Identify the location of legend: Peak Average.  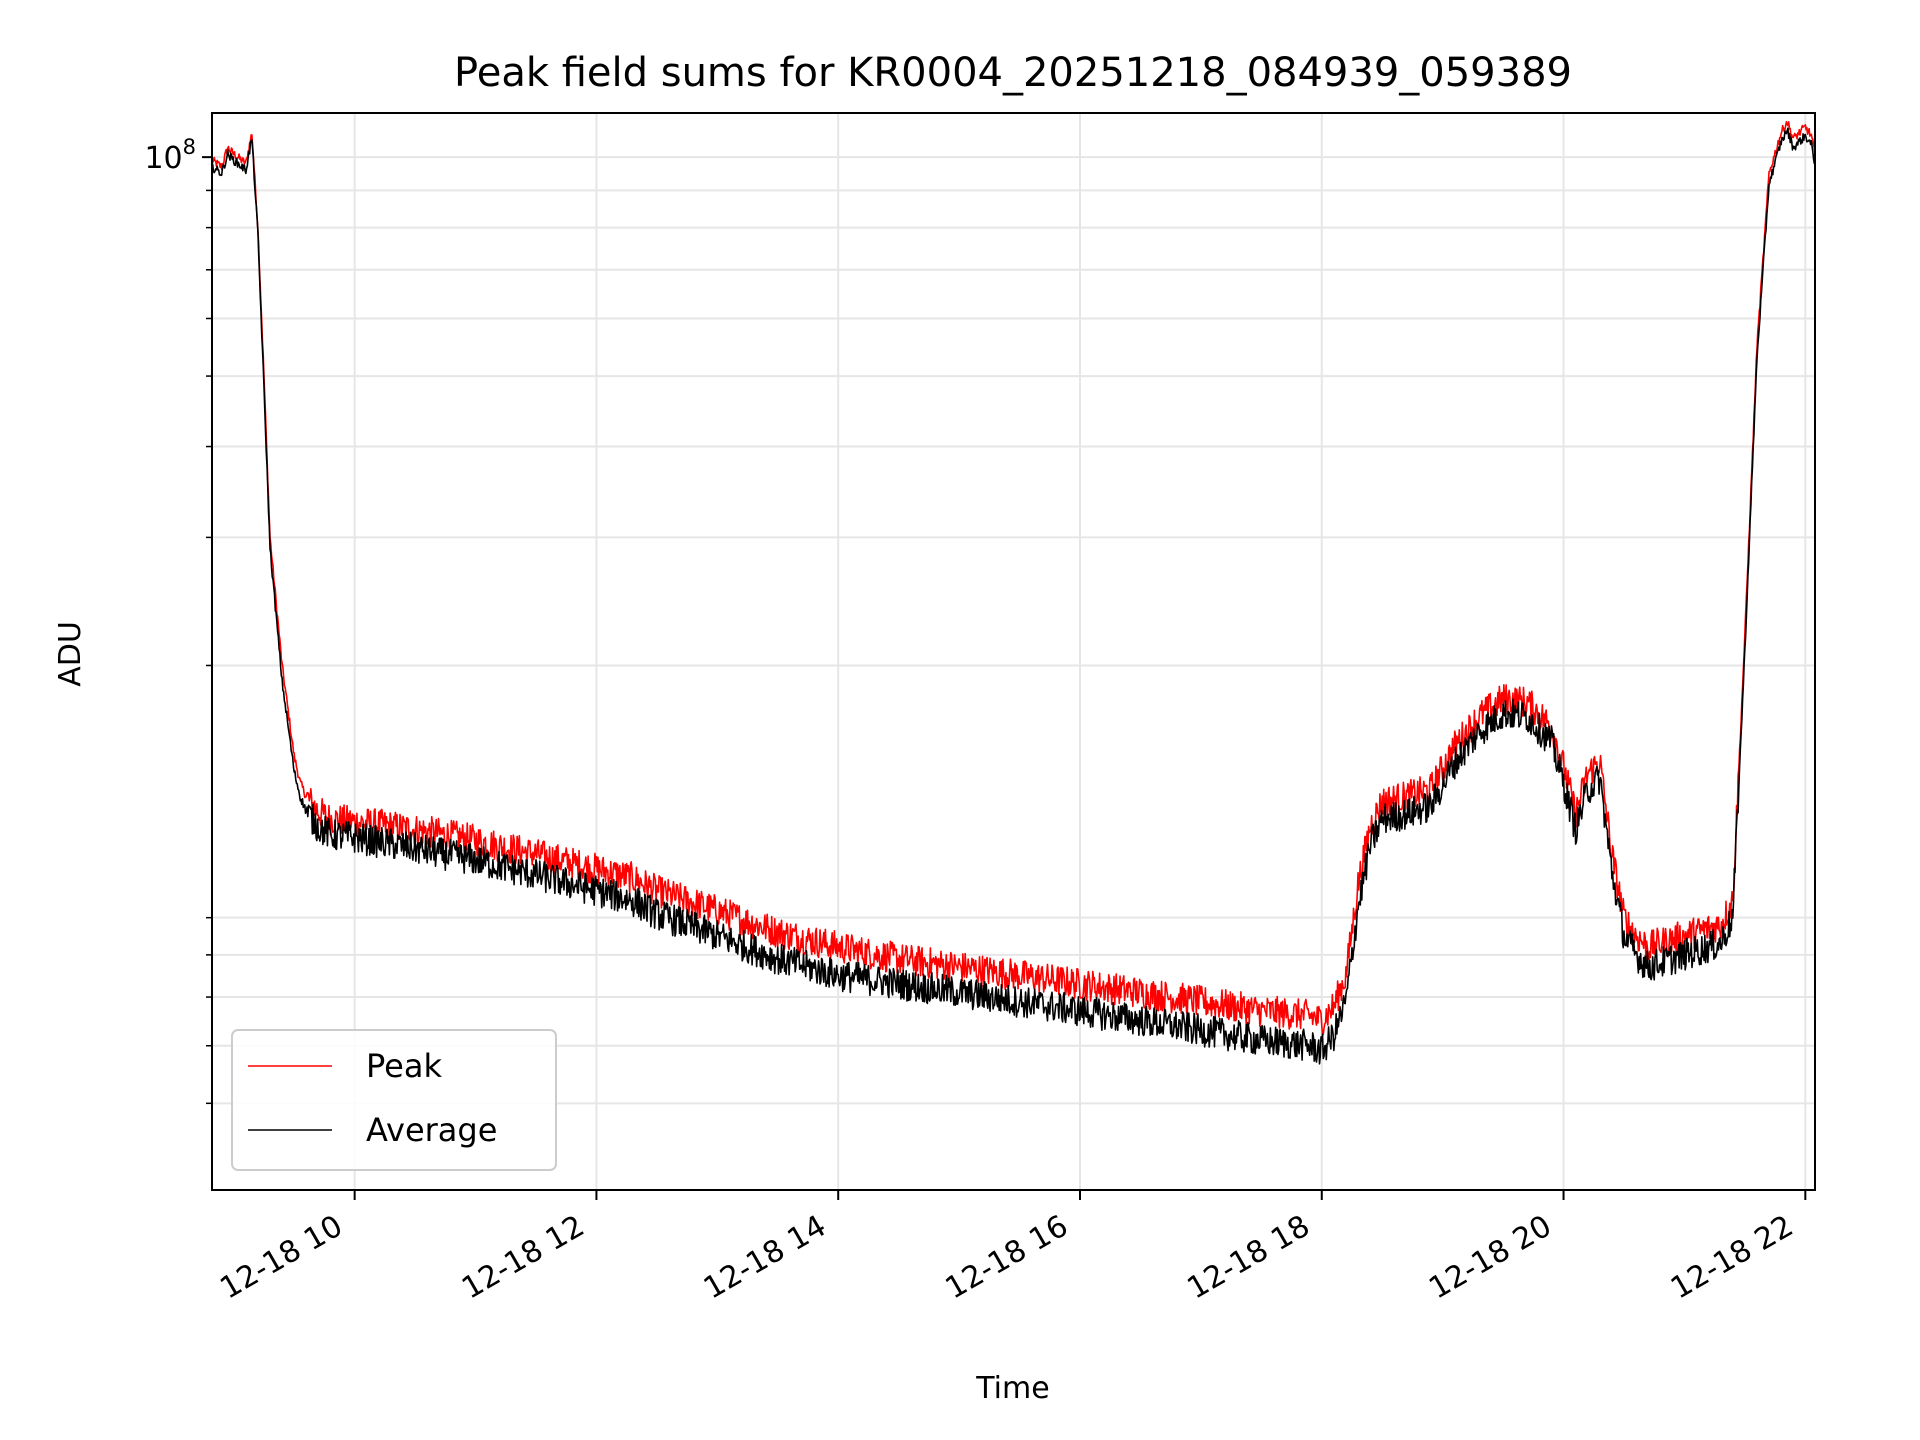
(394, 1100).